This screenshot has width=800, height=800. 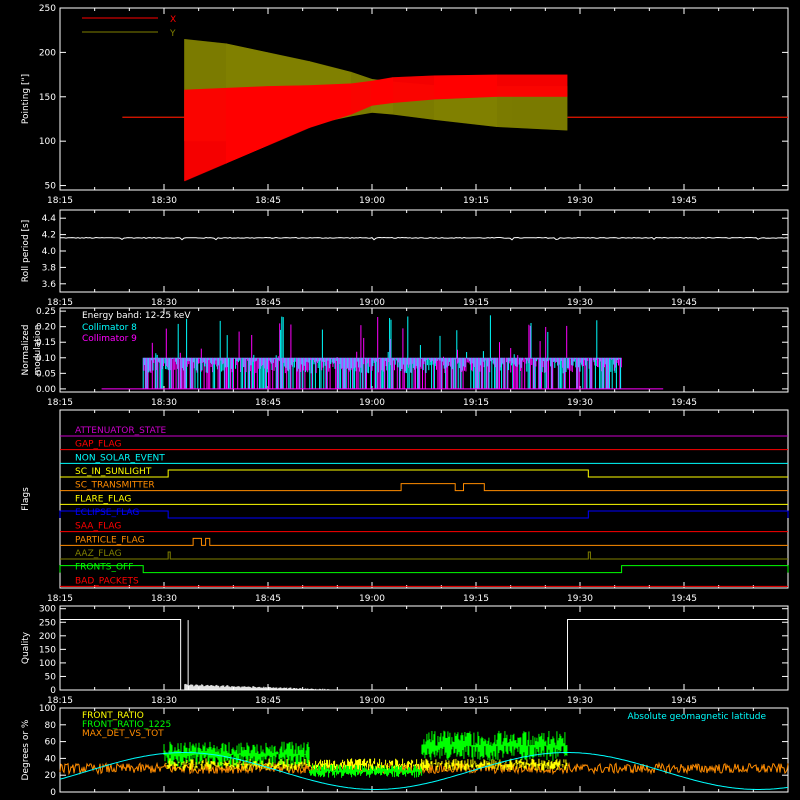 I want to click on y-tick-label: 300, so click(x=47, y=610).